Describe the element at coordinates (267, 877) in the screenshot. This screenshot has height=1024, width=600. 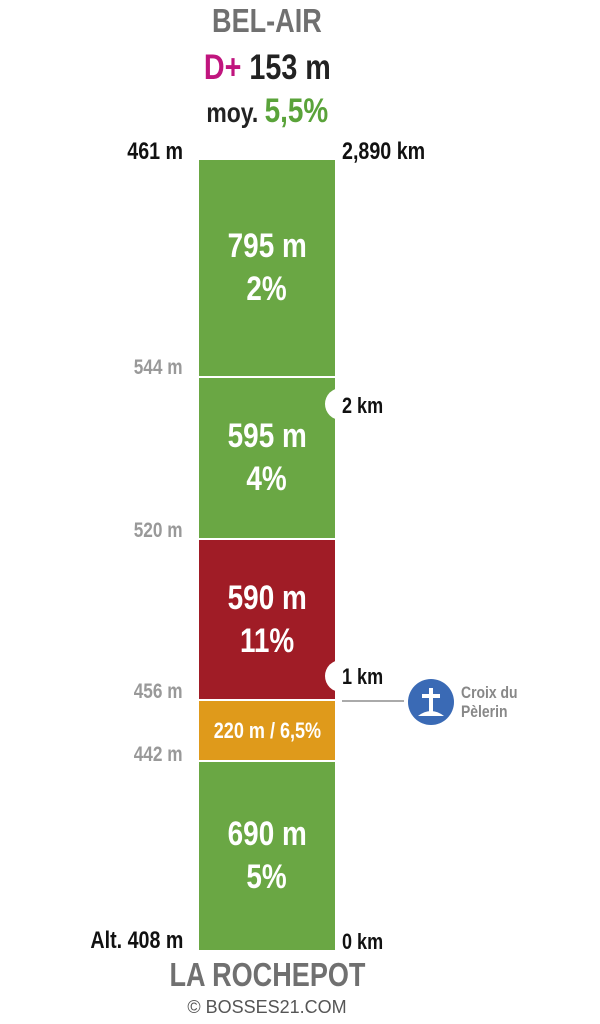
I see `segment-5-gradient: 5%` at that location.